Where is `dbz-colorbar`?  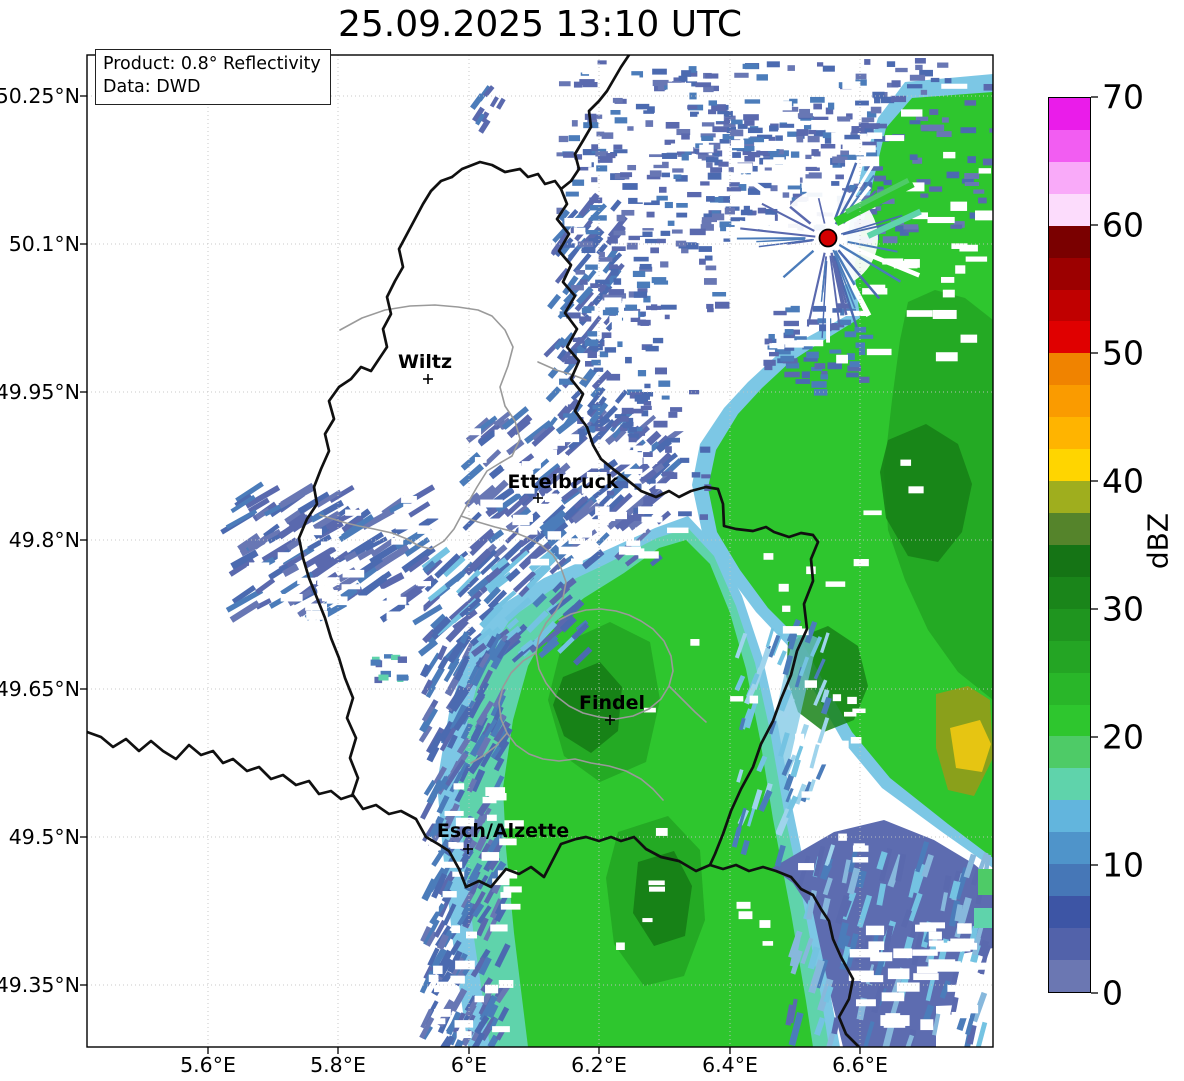 dbz-colorbar is located at coordinates (1069, 545).